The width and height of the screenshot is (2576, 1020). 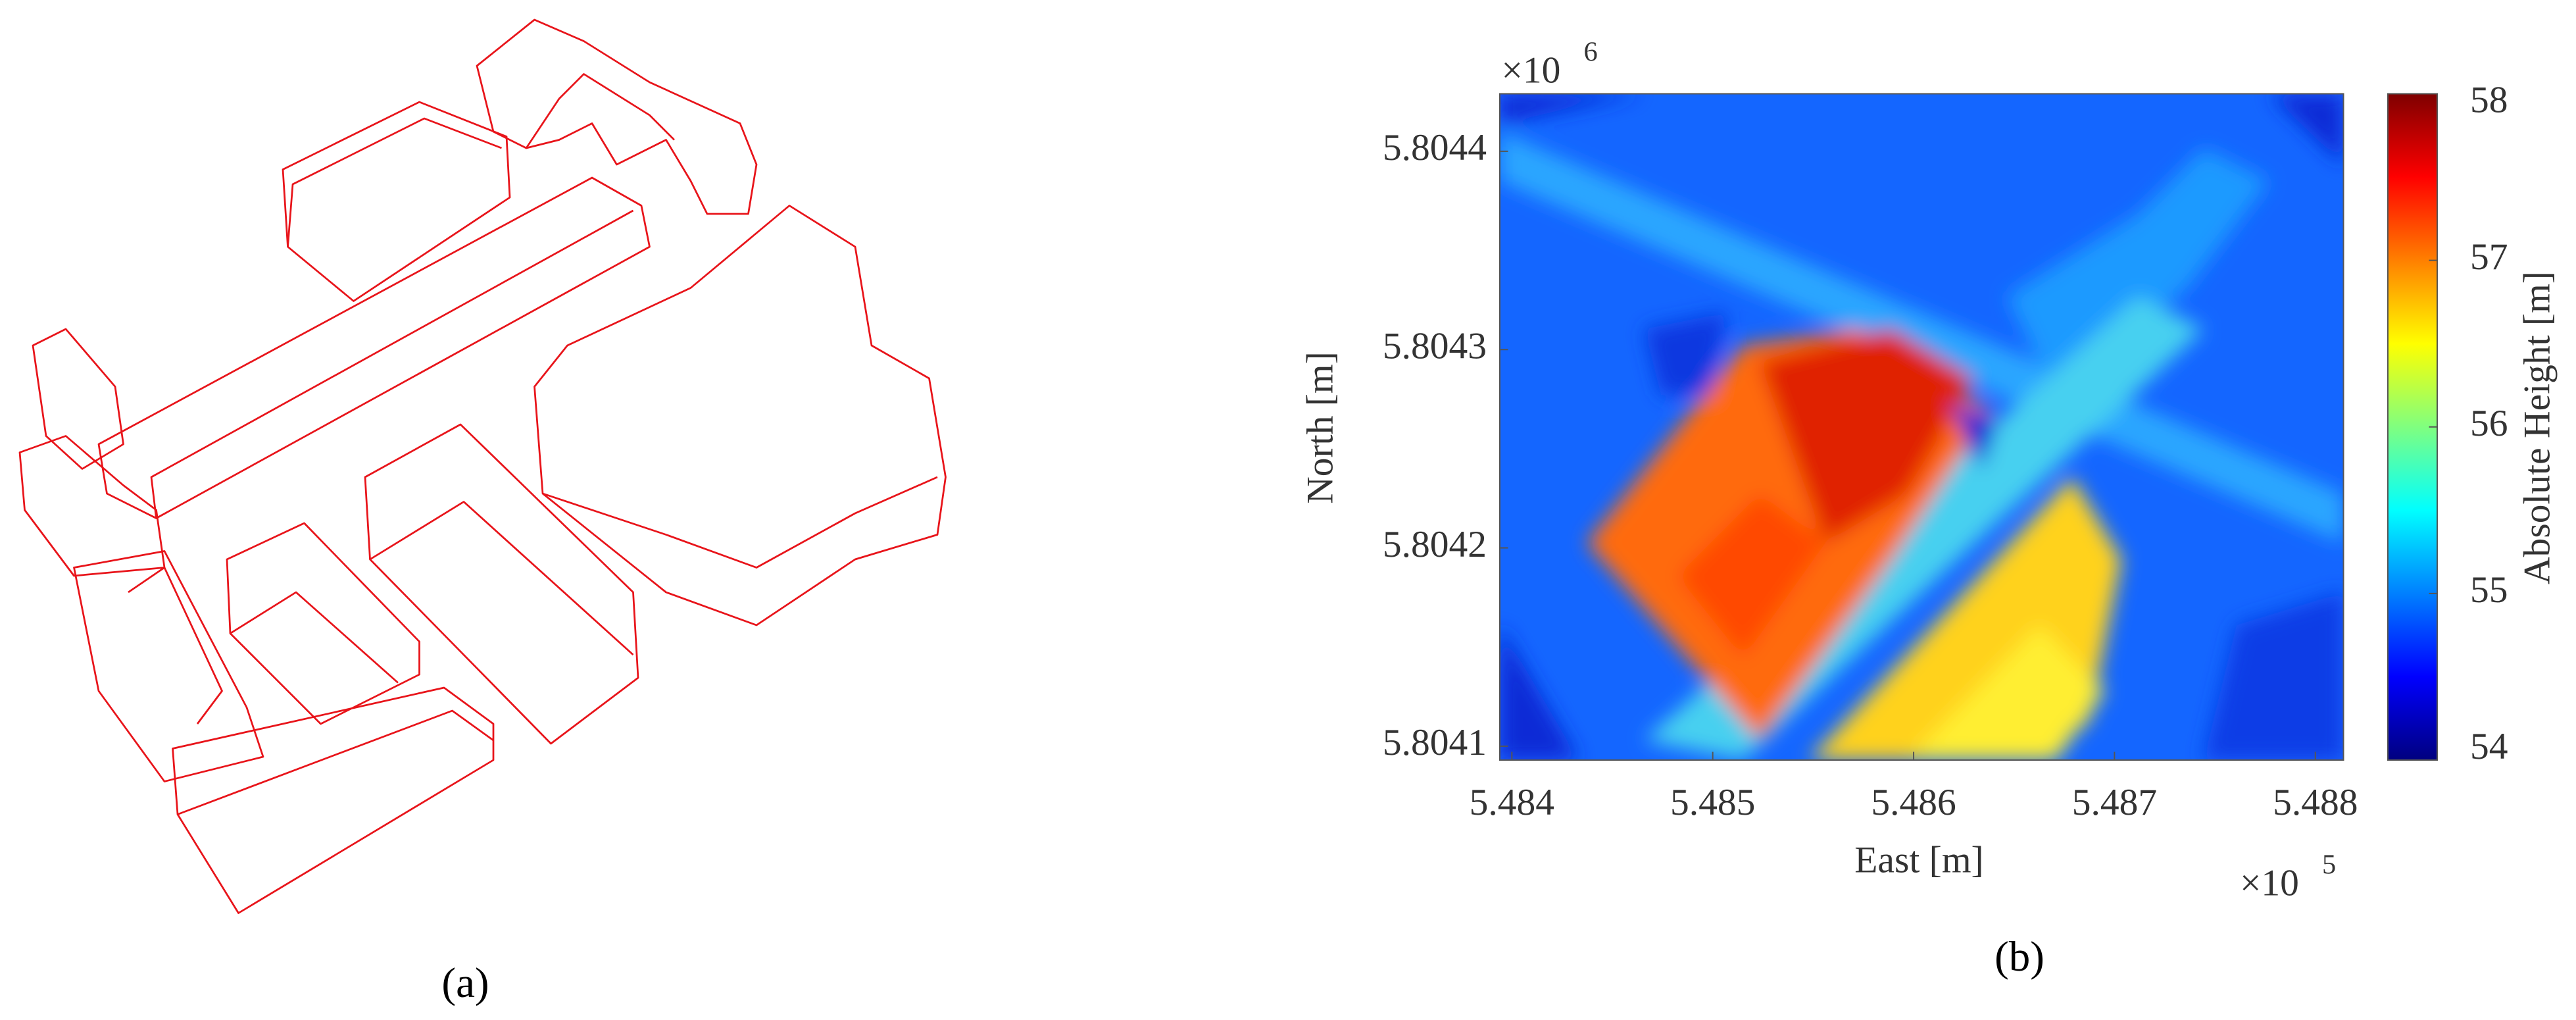 What do you see at coordinates (1435, 147) in the screenshot?
I see `y-tick-label: 5.8044` at bounding box center [1435, 147].